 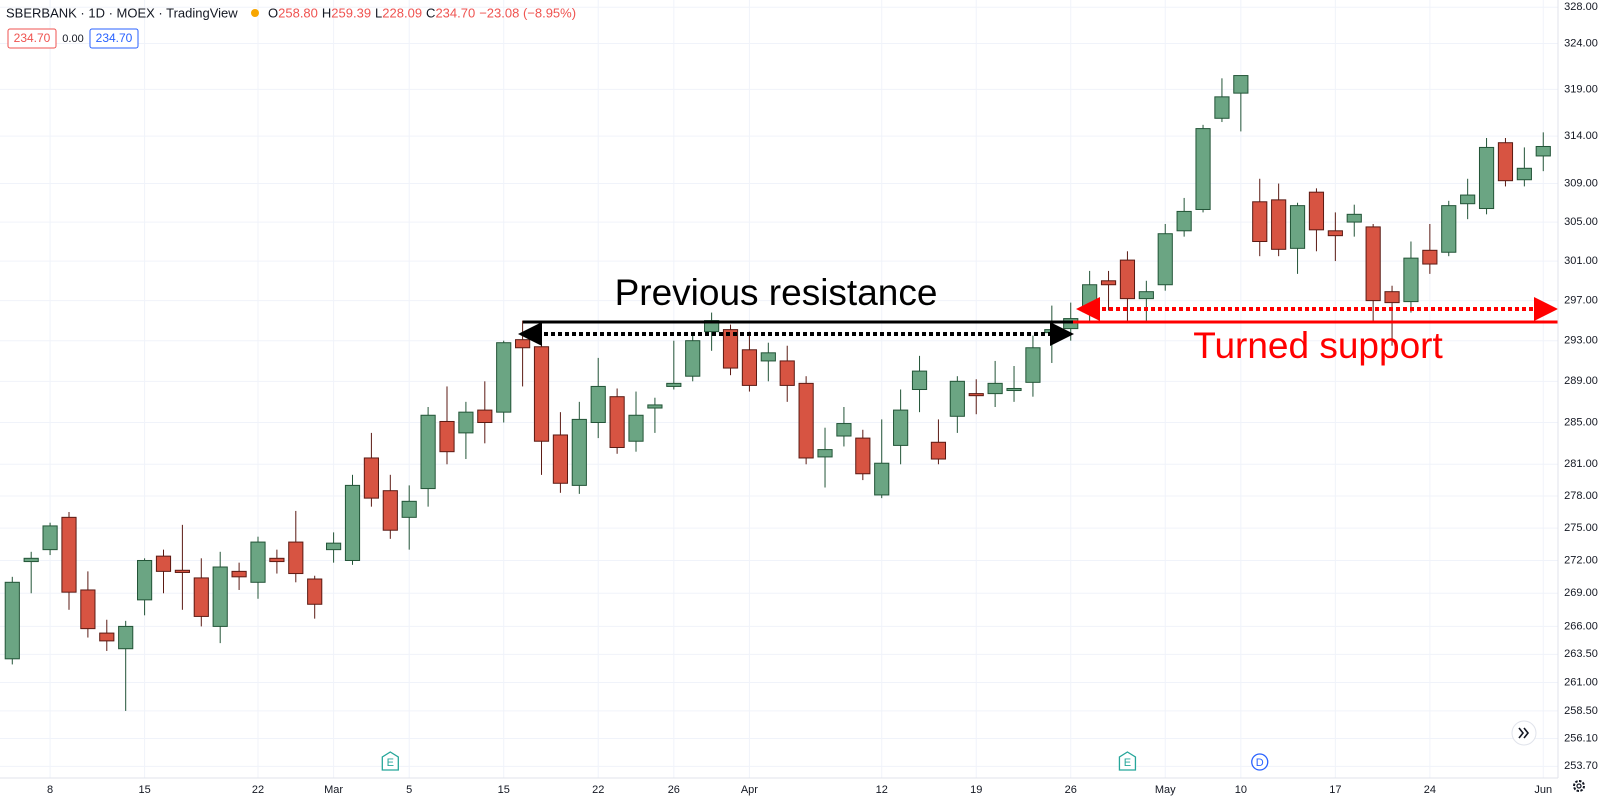 I want to click on y-tick-label: 253.70, so click(x=1581, y=766).